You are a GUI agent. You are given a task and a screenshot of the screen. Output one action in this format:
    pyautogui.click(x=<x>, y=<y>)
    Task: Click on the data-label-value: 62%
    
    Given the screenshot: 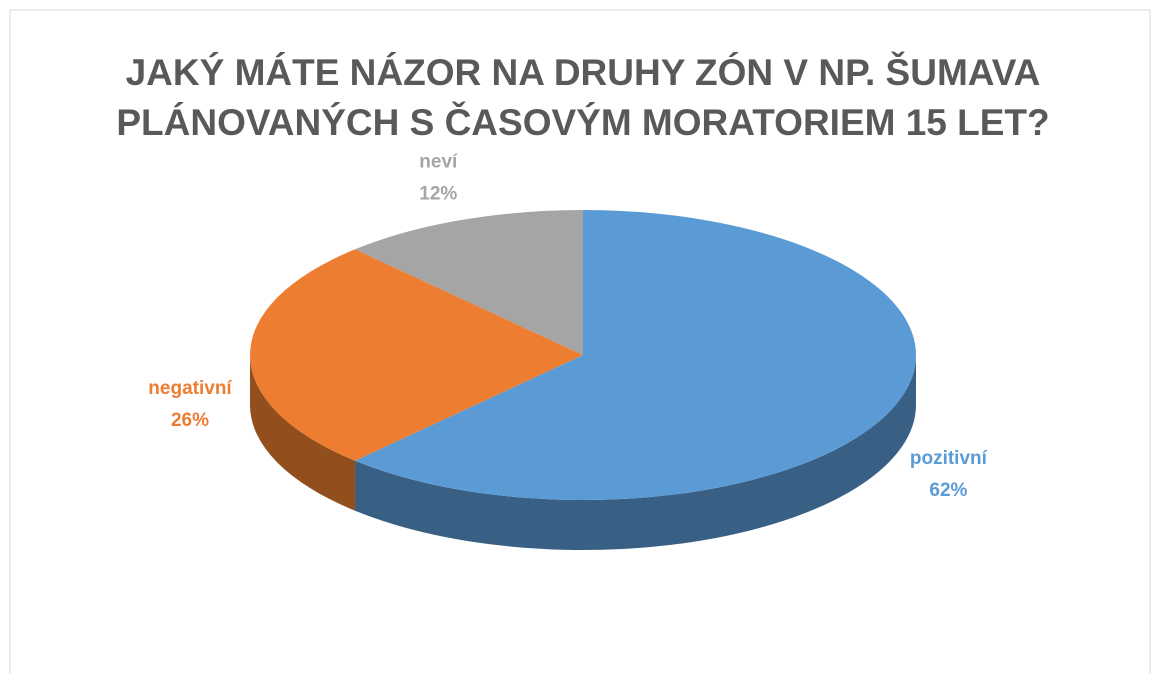 What is the action you would take?
    pyautogui.click(x=948, y=490)
    